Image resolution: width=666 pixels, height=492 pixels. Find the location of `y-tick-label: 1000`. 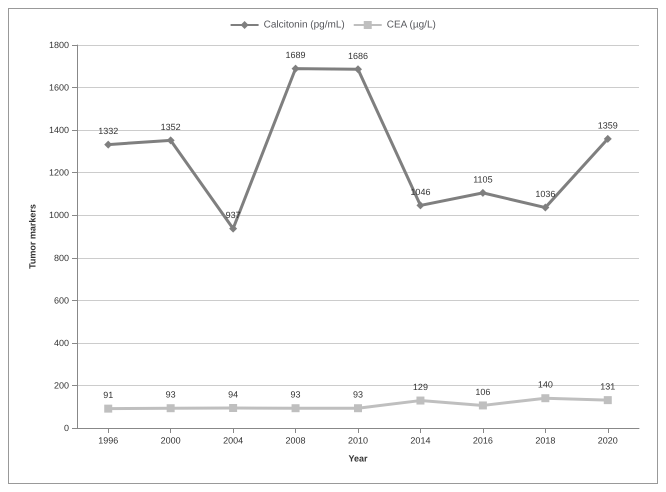

y-tick-label: 1000 is located at coordinates (58, 215).